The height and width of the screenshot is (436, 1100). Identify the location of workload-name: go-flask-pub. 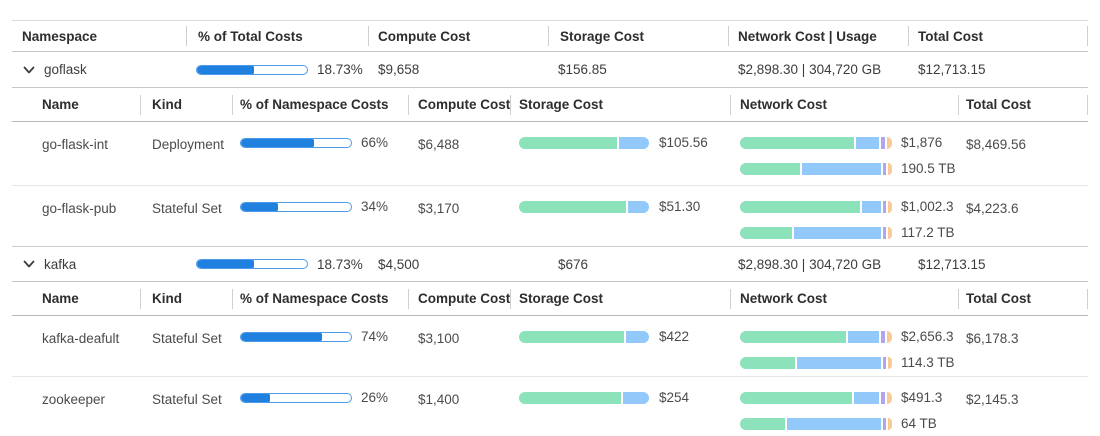
(79, 208).